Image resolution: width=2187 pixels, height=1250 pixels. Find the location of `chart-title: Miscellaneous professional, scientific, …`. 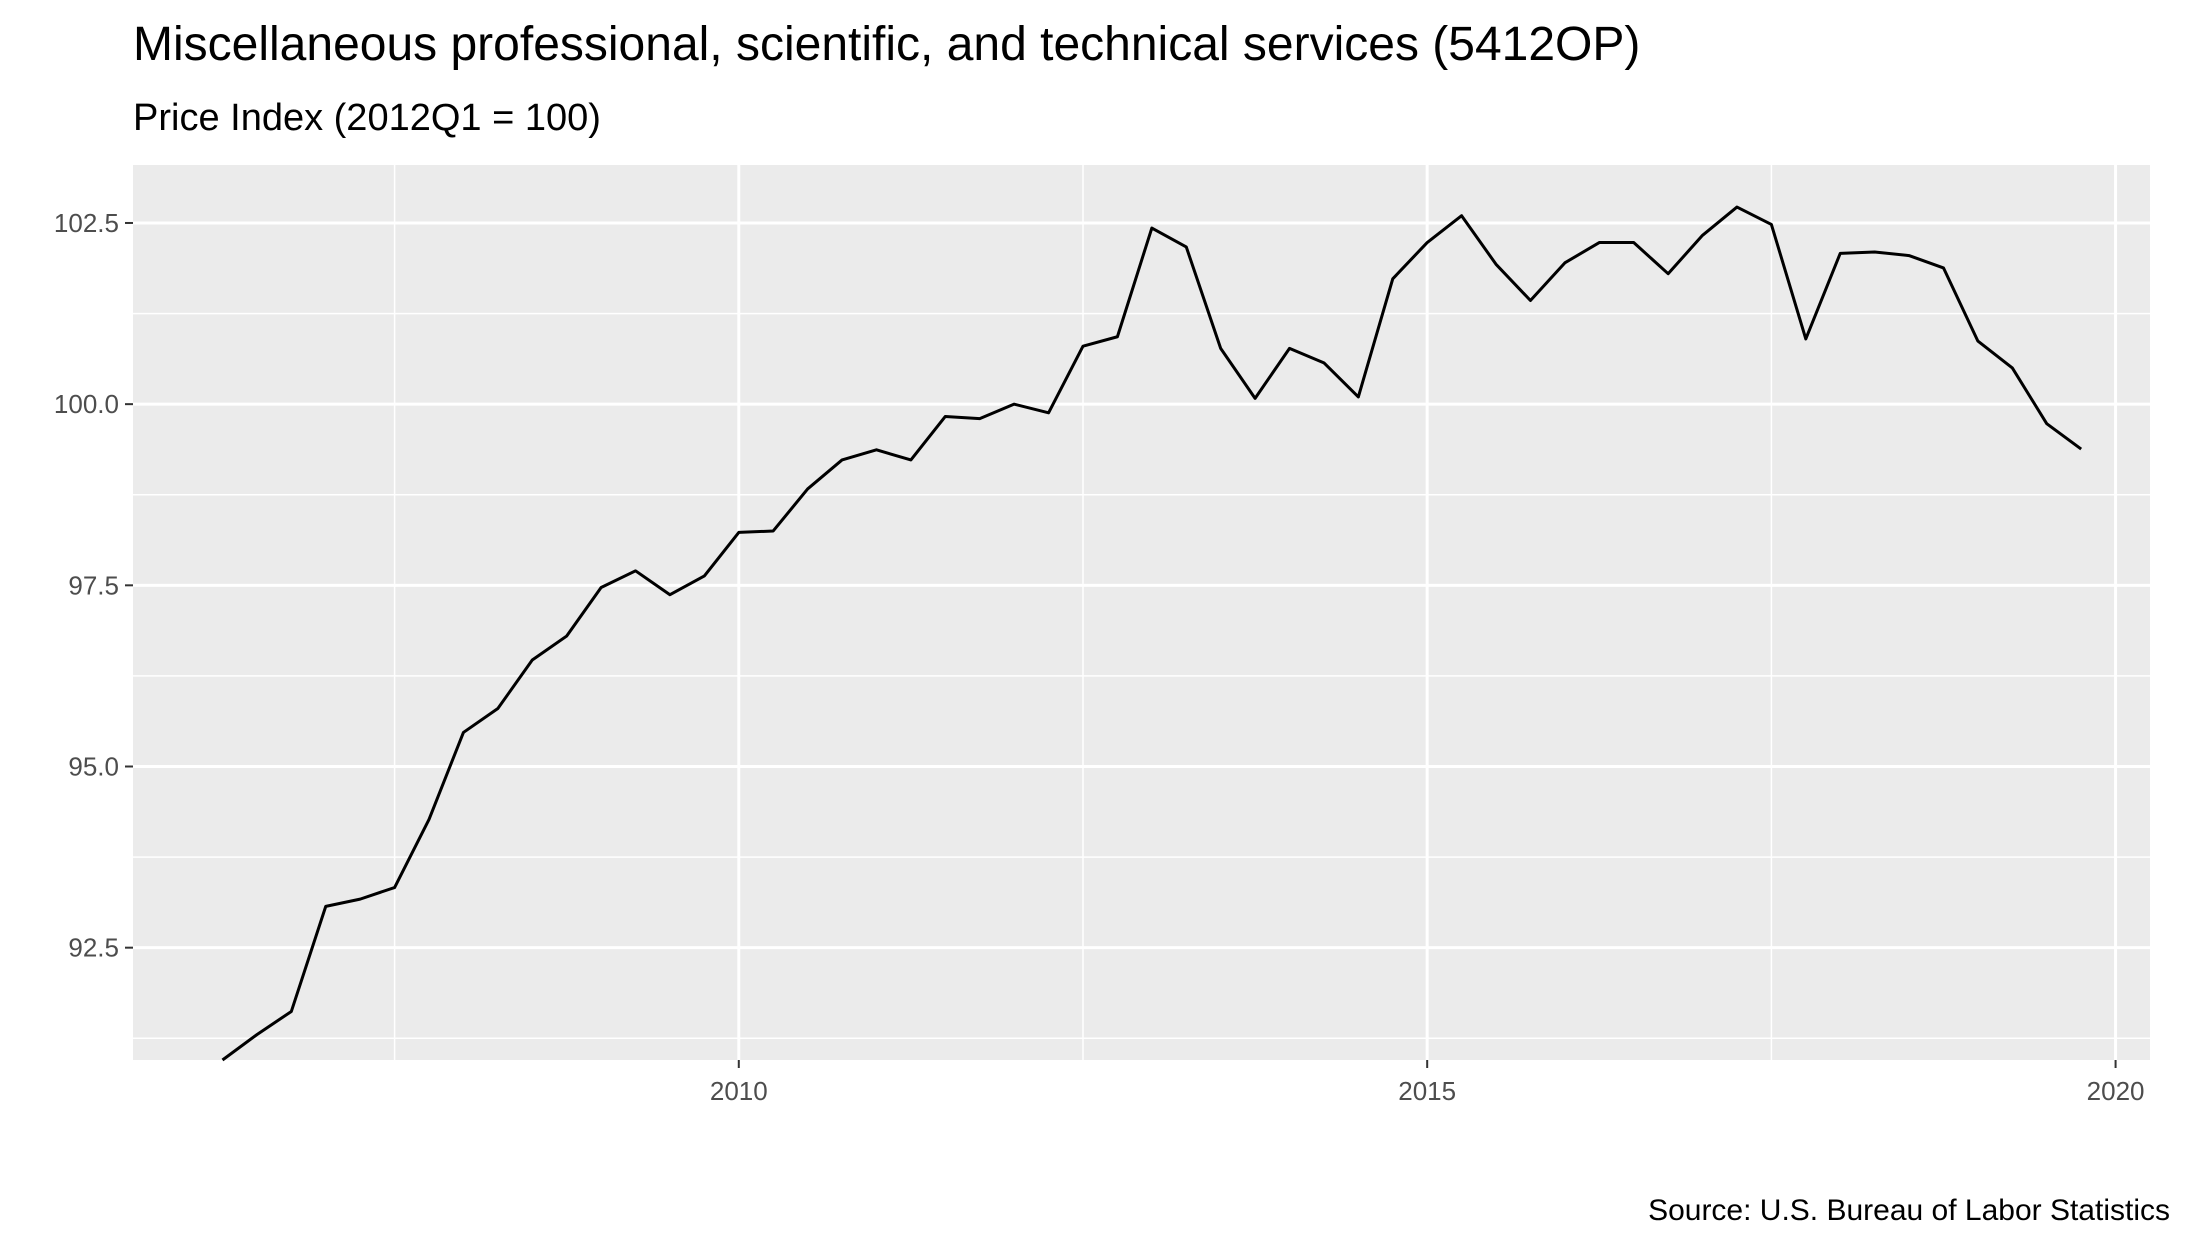

chart-title: Miscellaneous professional, scientific, … is located at coordinates (886, 44).